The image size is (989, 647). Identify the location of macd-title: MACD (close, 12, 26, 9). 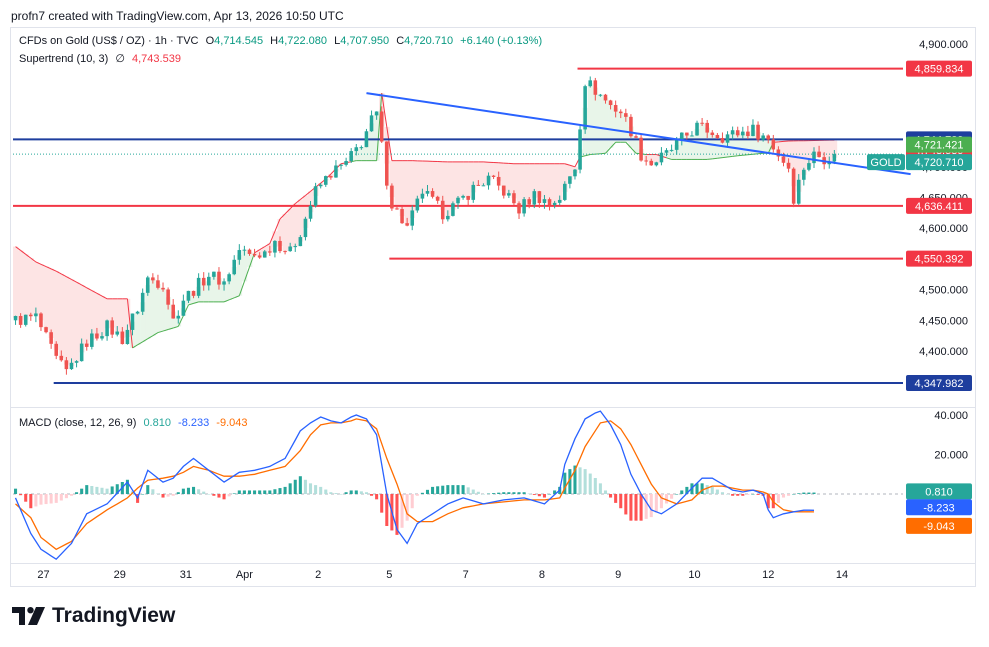
(78, 423).